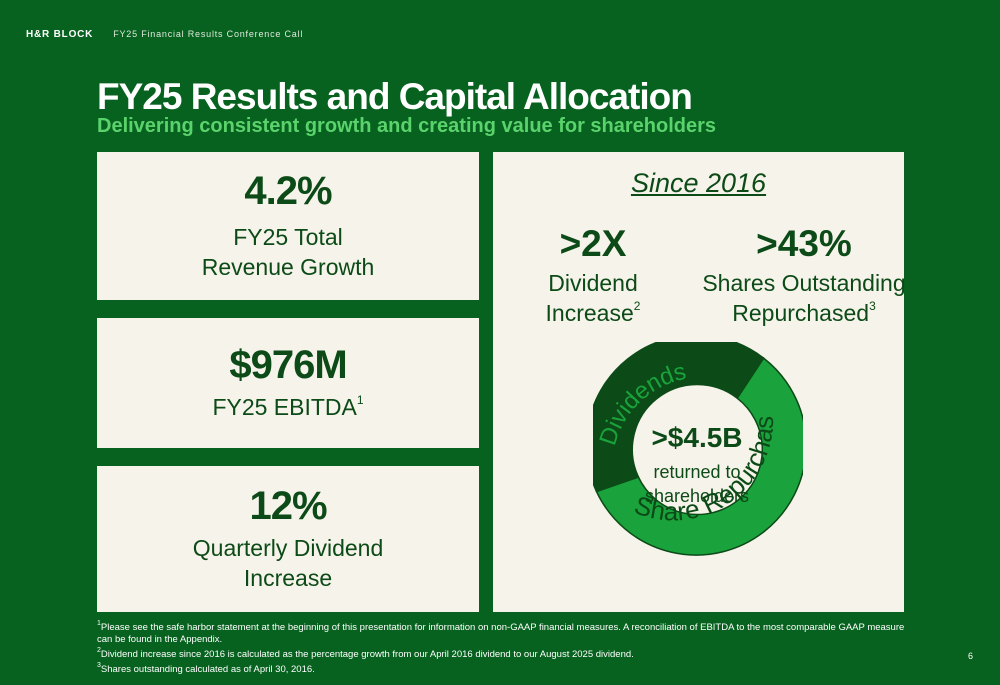 The image size is (1000, 685). What do you see at coordinates (696, 437) in the screenshot?
I see `donut-center-value: >$4.5B` at bounding box center [696, 437].